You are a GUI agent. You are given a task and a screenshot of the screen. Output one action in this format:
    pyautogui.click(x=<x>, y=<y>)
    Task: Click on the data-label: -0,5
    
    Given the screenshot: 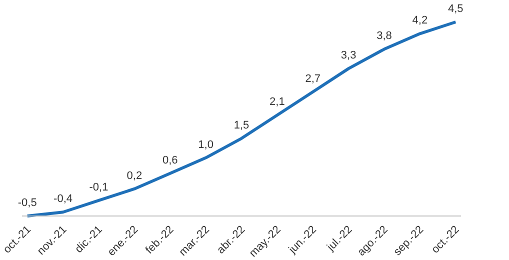 What is the action you would take?
    pyautogui.click(x=27, y=203)
    